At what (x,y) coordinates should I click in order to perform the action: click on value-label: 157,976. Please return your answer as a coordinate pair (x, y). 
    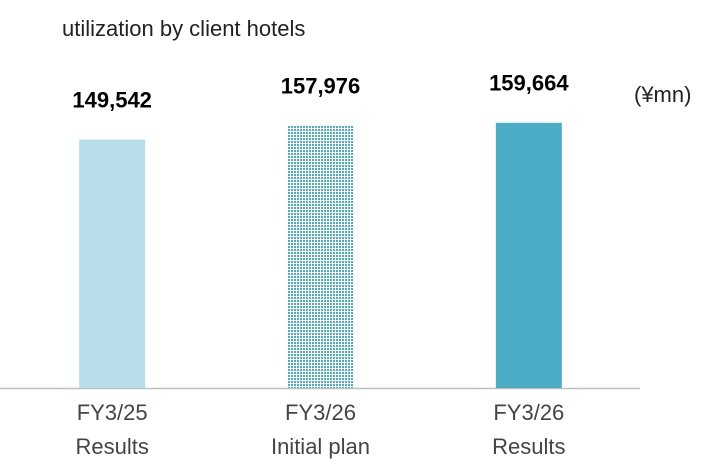
    Looking at the image, I should click on (321, 85).